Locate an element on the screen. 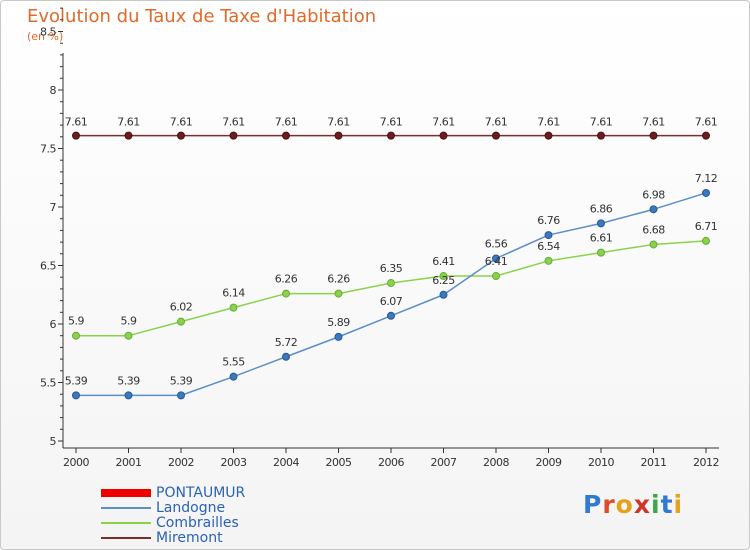  chart-title: Evolution du Taux de Taxe d'Habitation is located at coordinates (202, 16).